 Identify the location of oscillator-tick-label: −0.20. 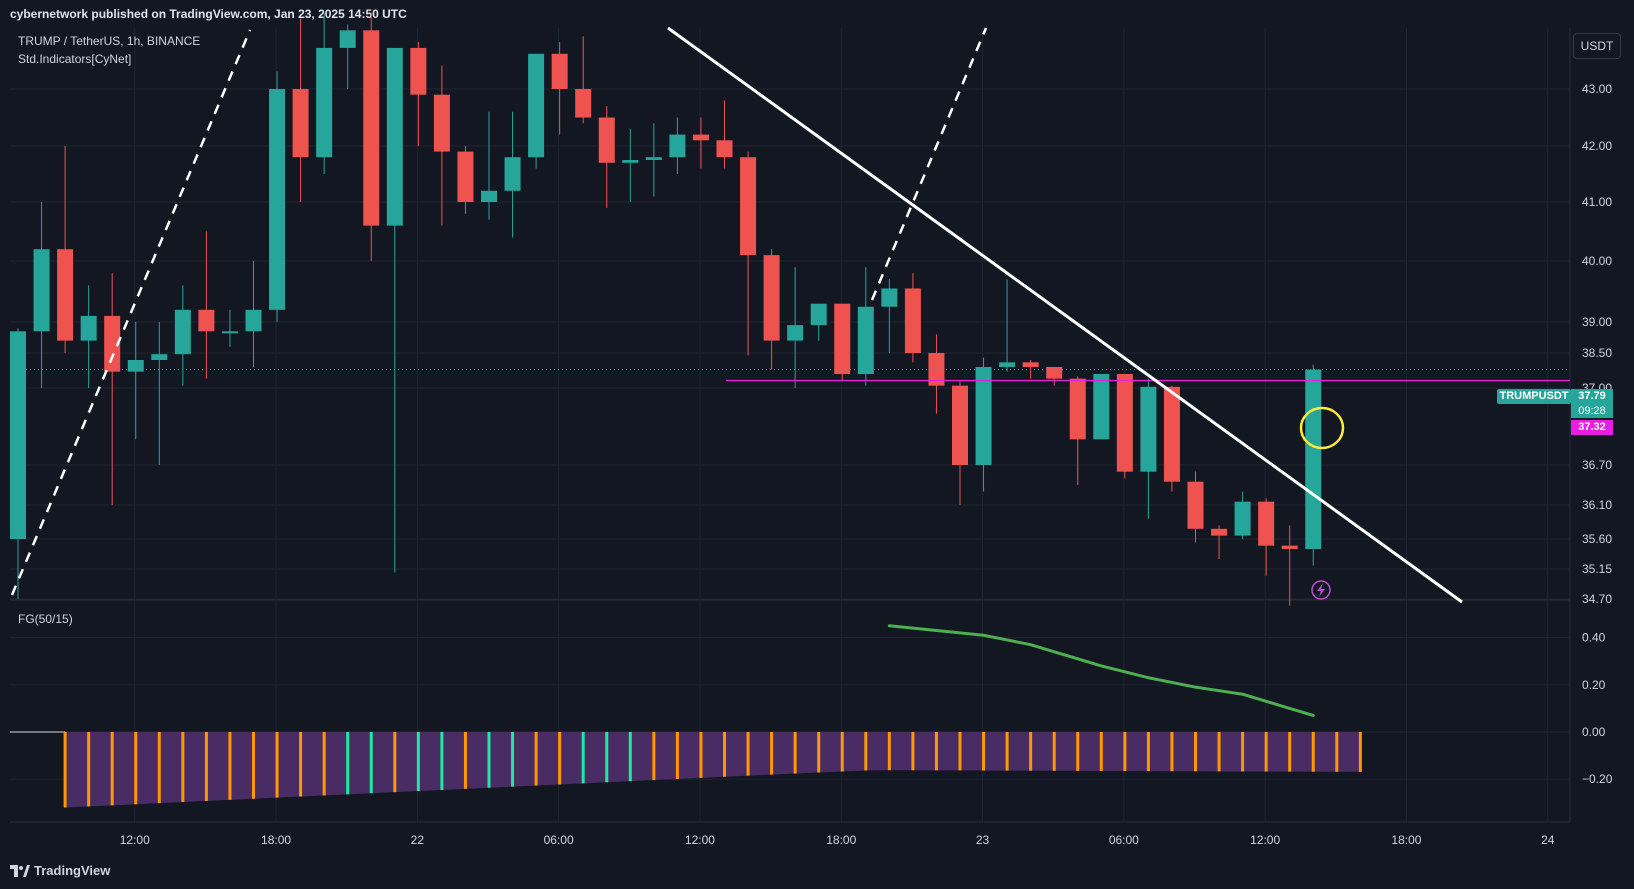
(1597, 779).